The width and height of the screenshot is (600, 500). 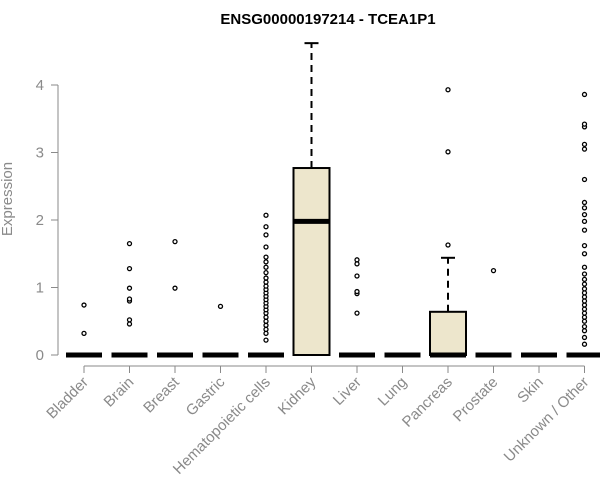 What do you see at coordinates (40, 220) in the screenshot?
I see `y-tick-label: 2` at bounding box center [40, 220].